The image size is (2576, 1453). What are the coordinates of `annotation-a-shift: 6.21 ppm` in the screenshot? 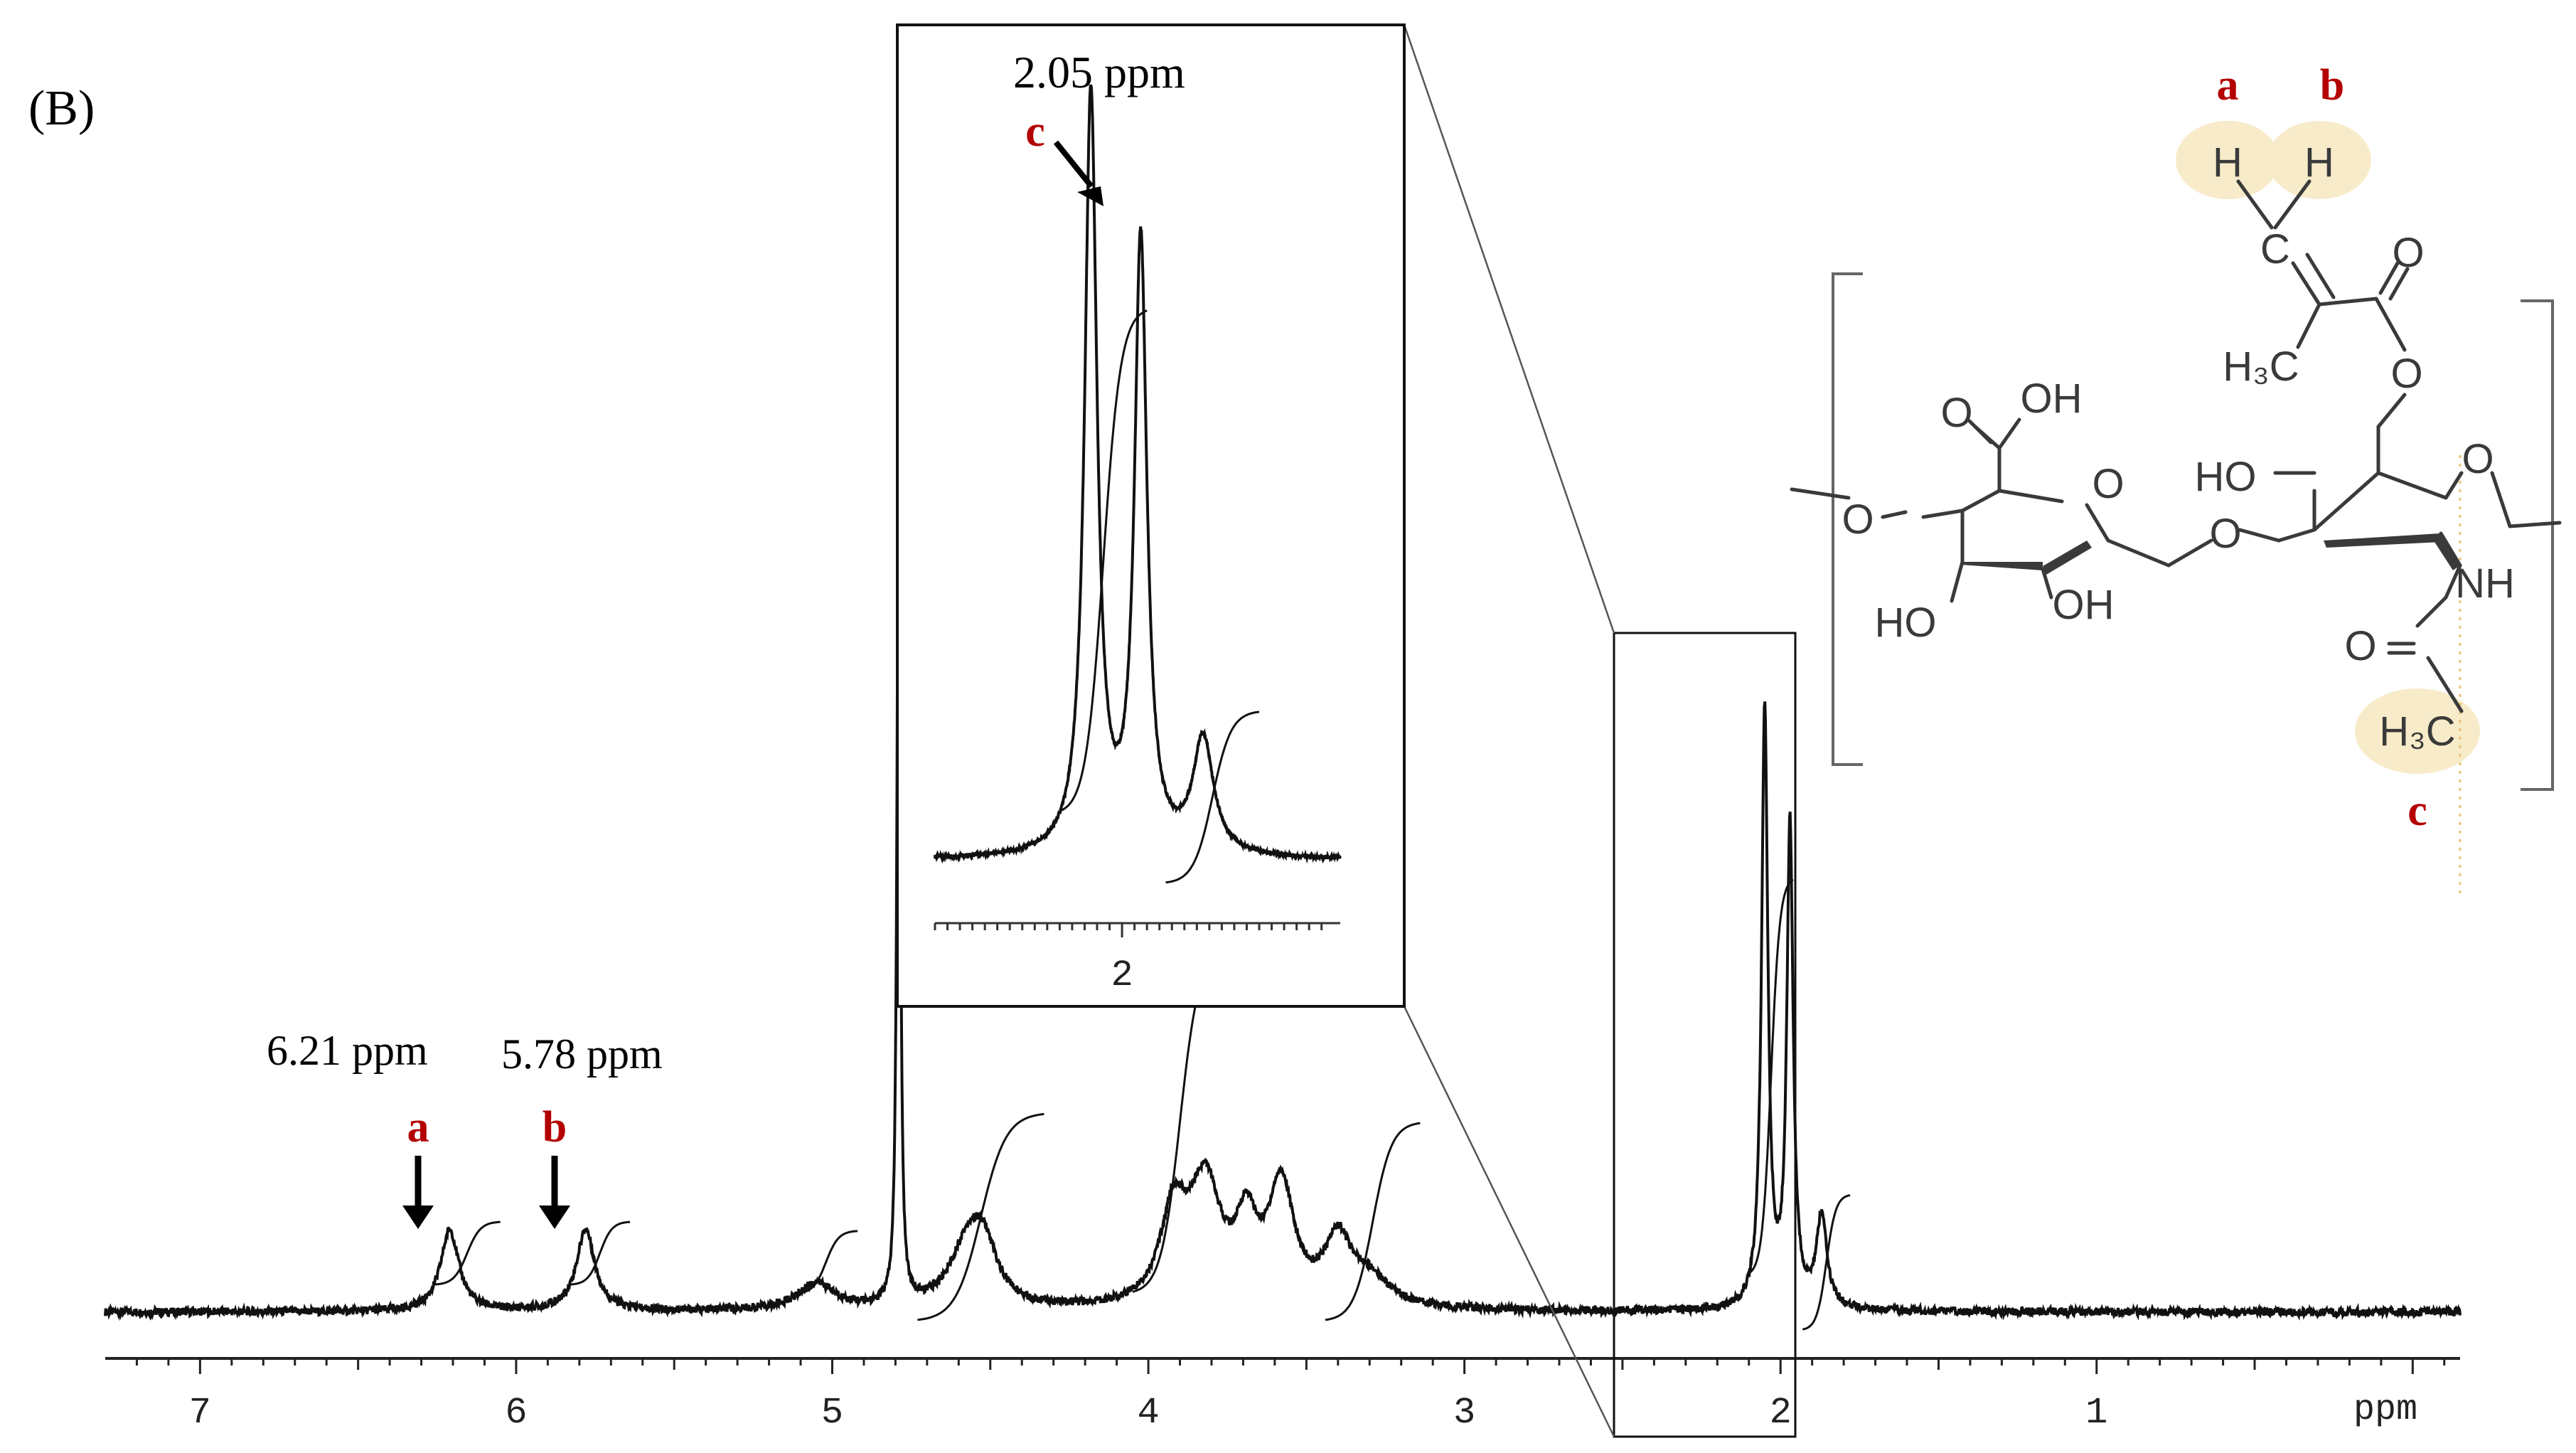 It's located at (347, 1050).